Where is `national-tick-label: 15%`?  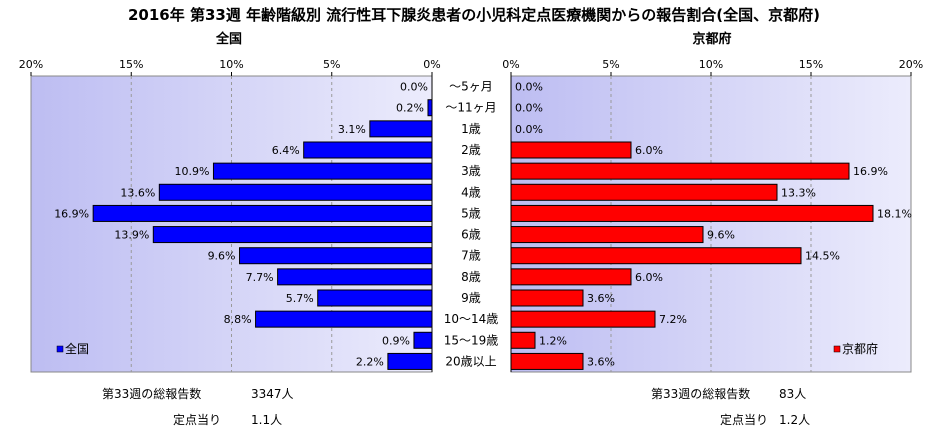
national-tick-label: 15% is located at coordinates (131, 64).